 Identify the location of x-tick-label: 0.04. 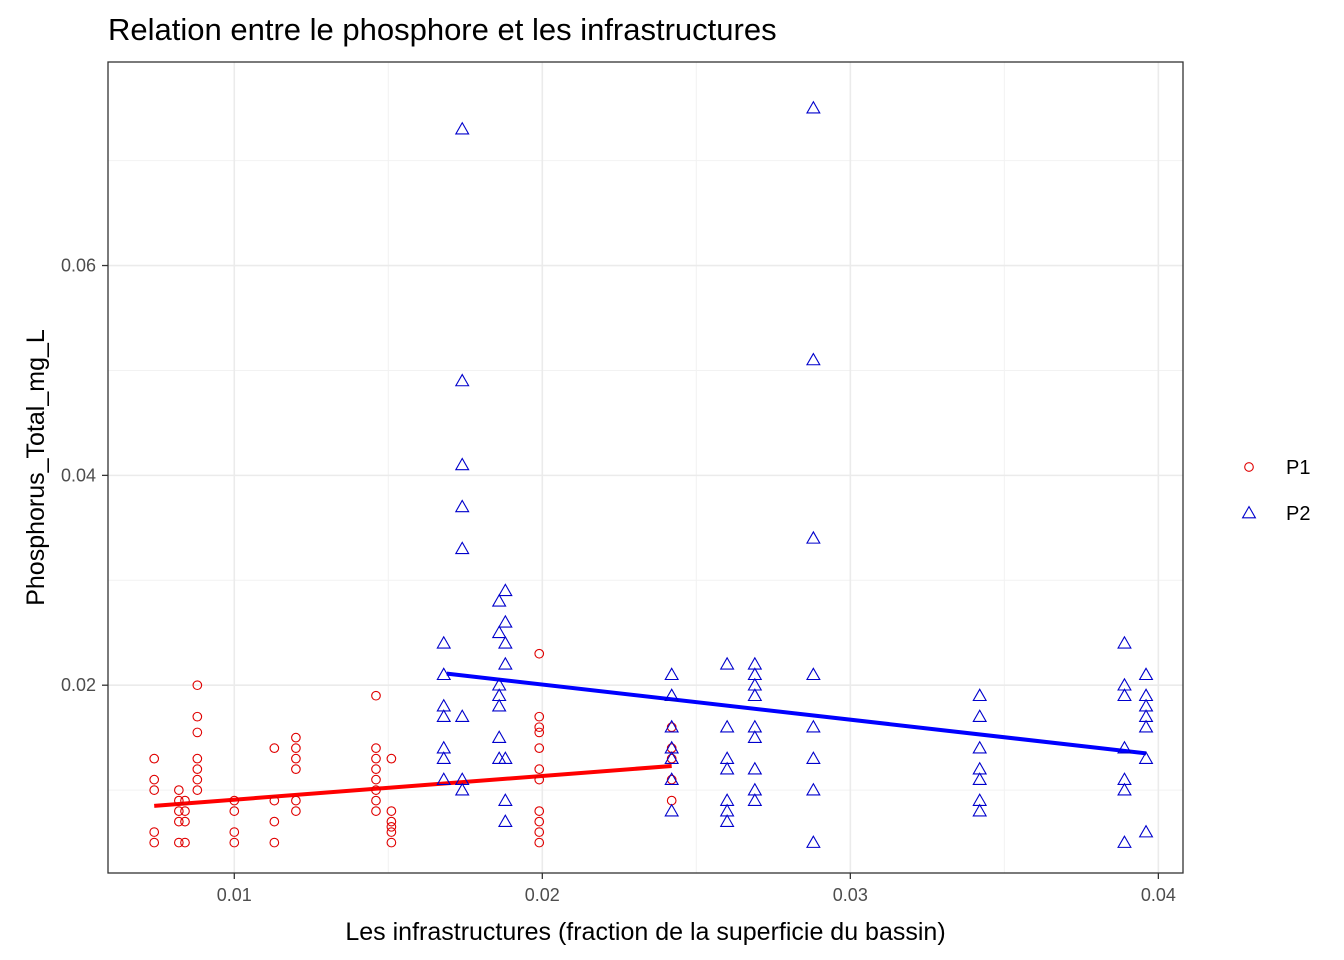
(1158, 895).